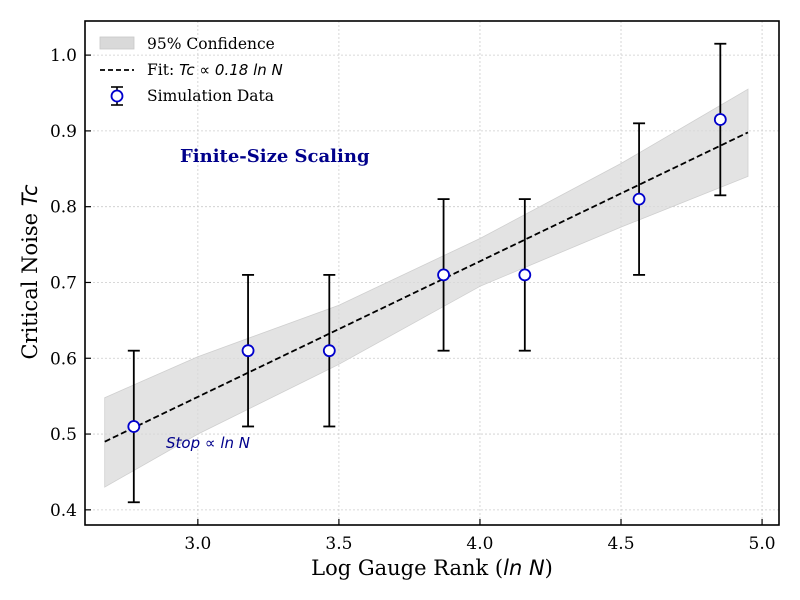 The height and width of the screenshot is (600, 800). What do you see at coordinates (63, 511) in the screenshot?
I see `y-tick-label: 0.4` at bounding box center [63, 511].